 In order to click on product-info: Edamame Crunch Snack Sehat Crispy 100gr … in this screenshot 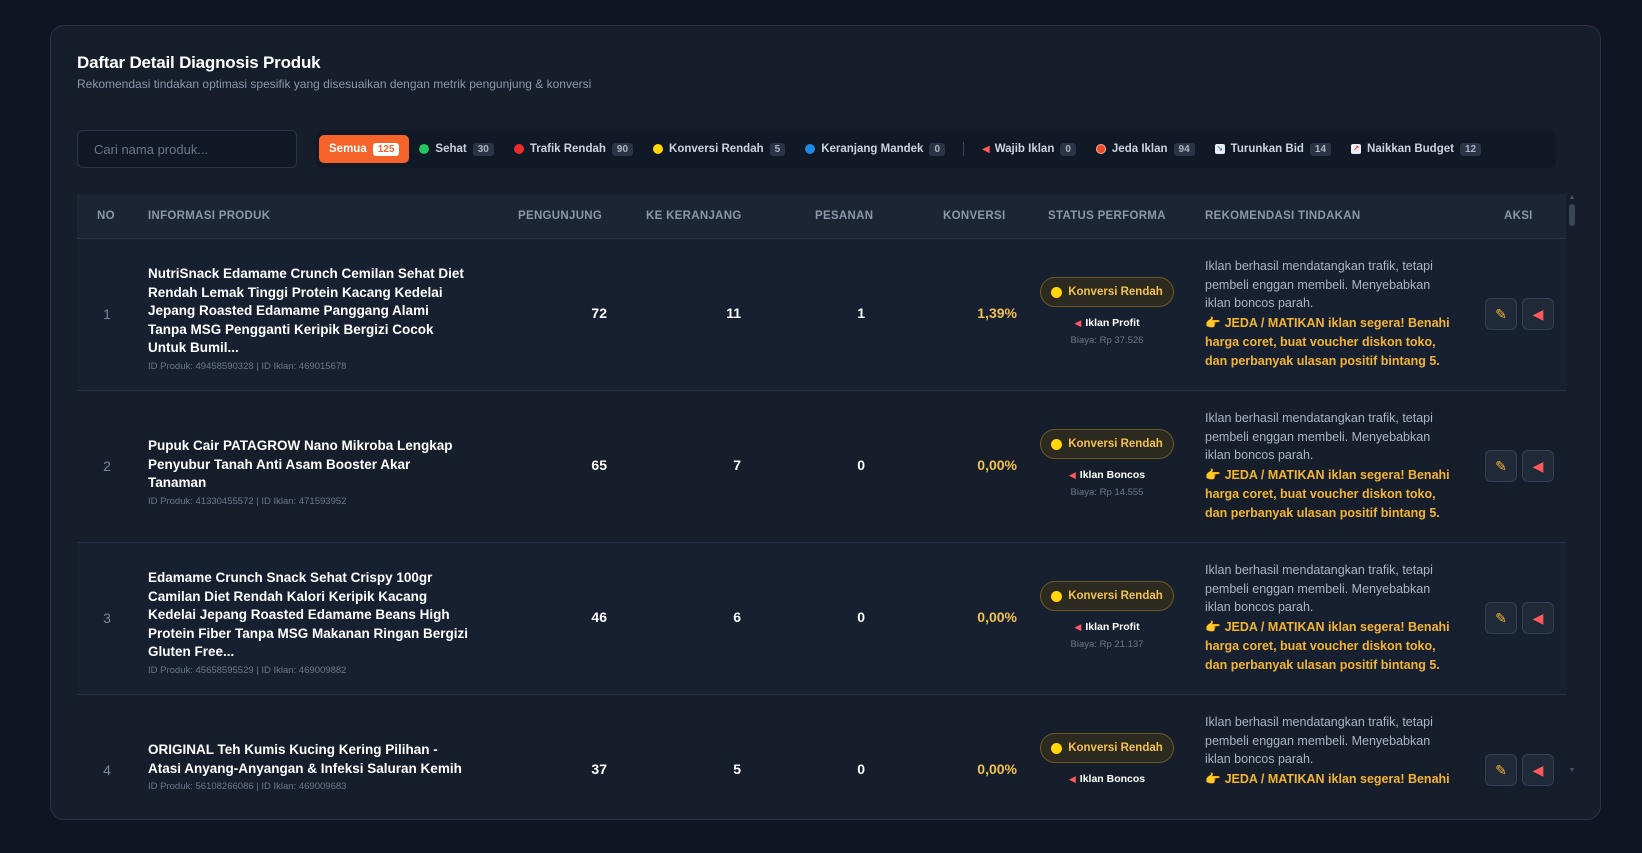, I will do `click(313, 623)`.